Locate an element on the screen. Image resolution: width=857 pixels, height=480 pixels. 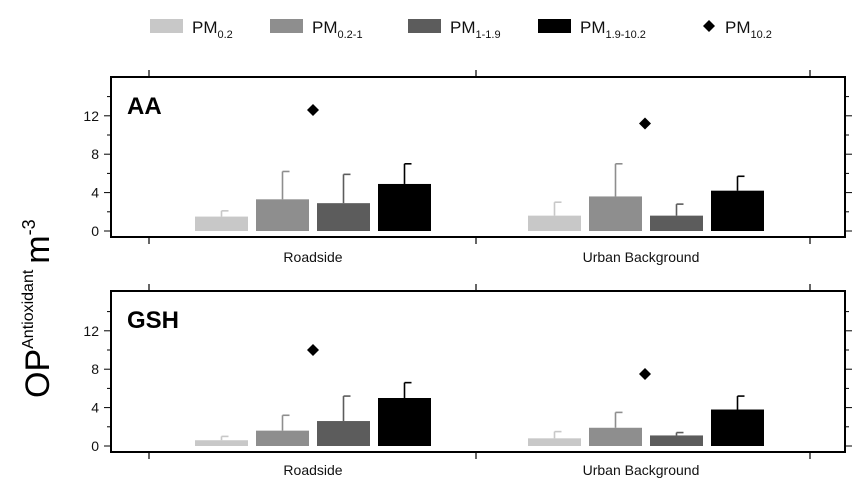
panel-title: GSH is located at coordinates (153, 320).